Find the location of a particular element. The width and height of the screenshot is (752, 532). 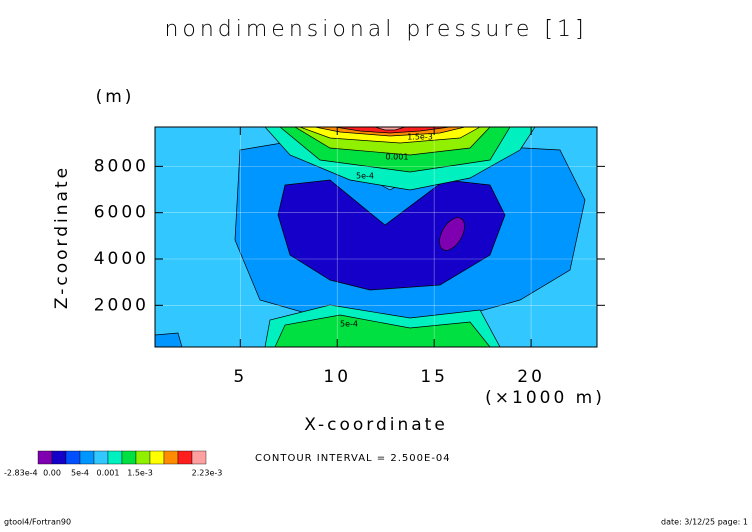

colorbar-label: 5e-4 is located at coordinates (80, 473).